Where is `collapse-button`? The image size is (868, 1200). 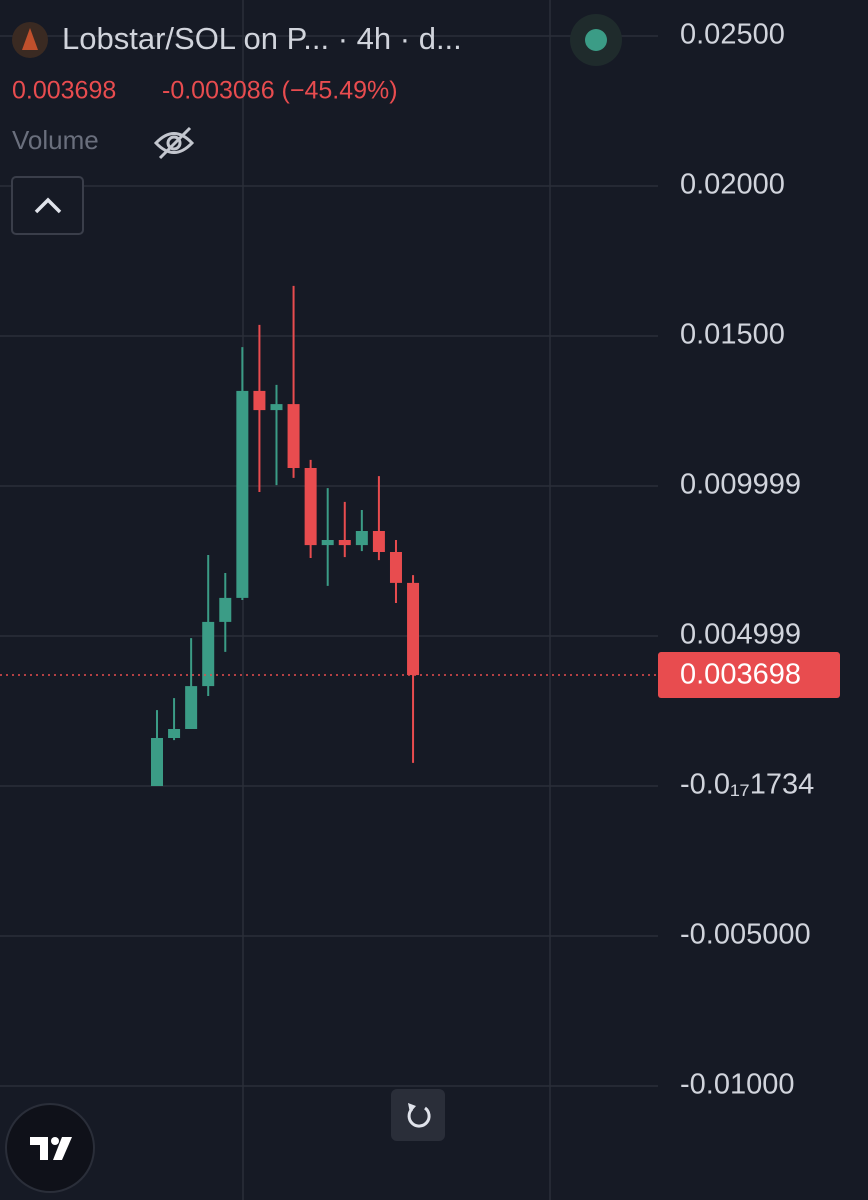
collapse-button is located at coordinates (47, 205).